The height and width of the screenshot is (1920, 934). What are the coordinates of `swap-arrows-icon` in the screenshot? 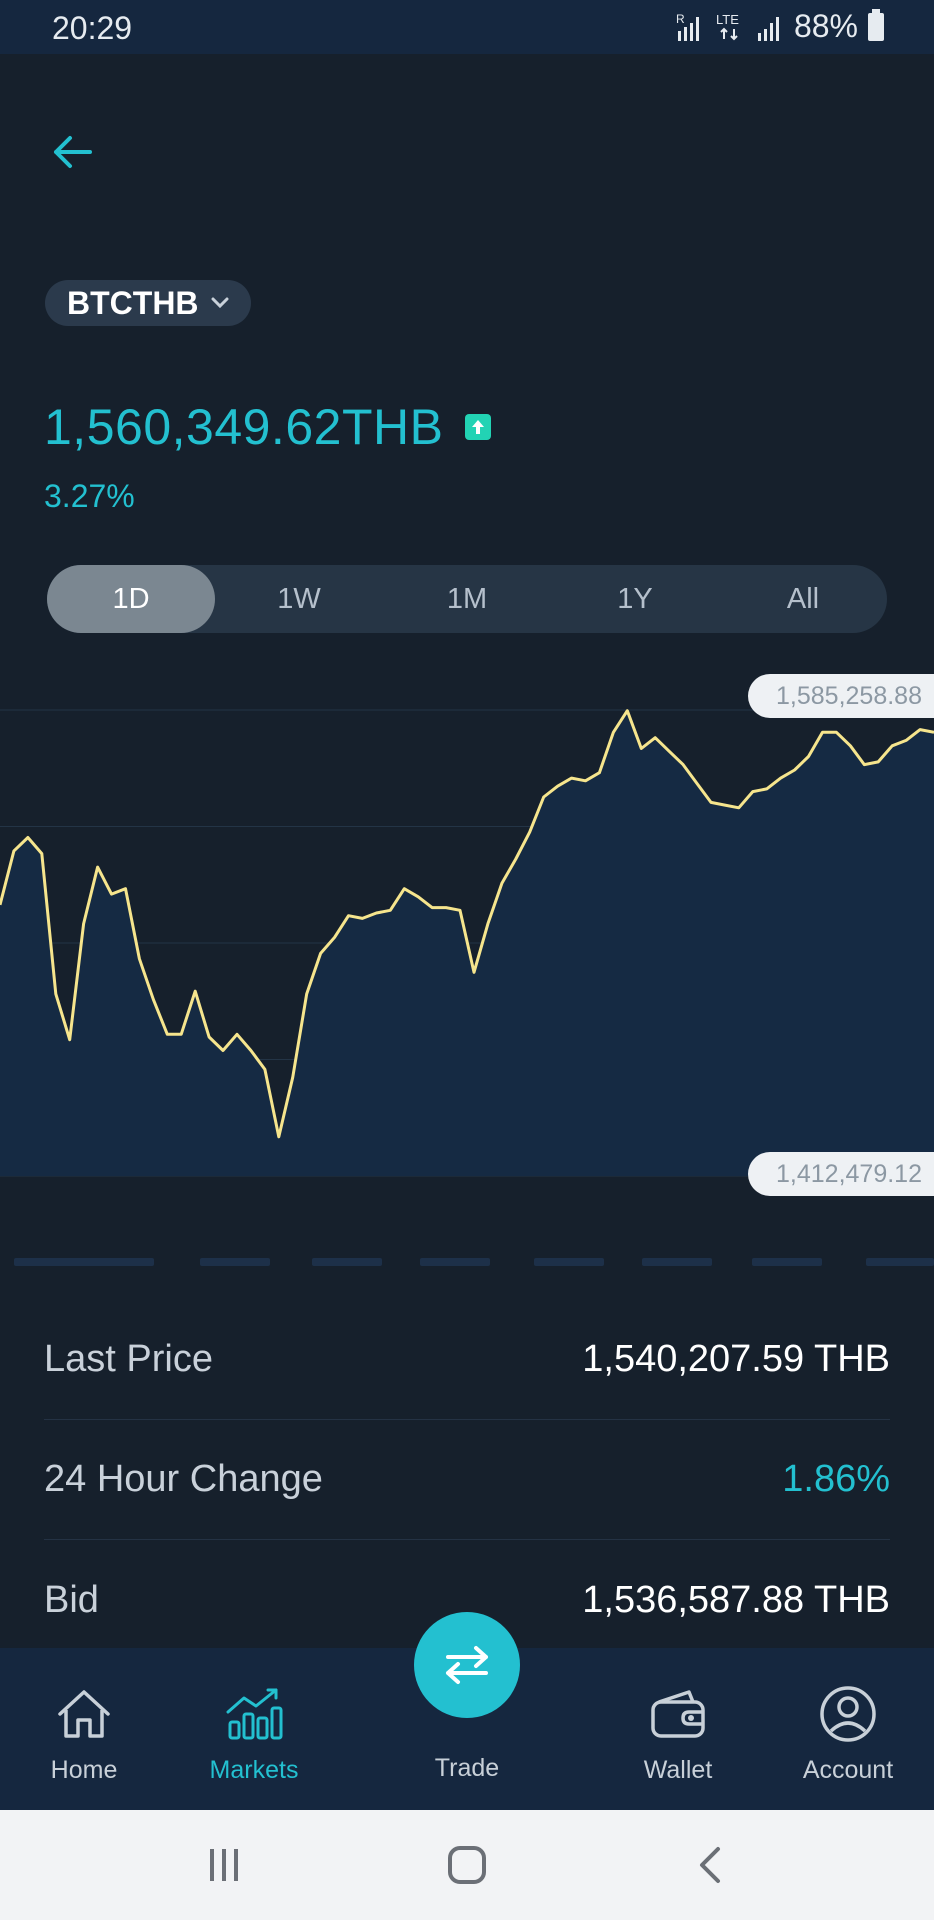 It's located at (467, 1665).